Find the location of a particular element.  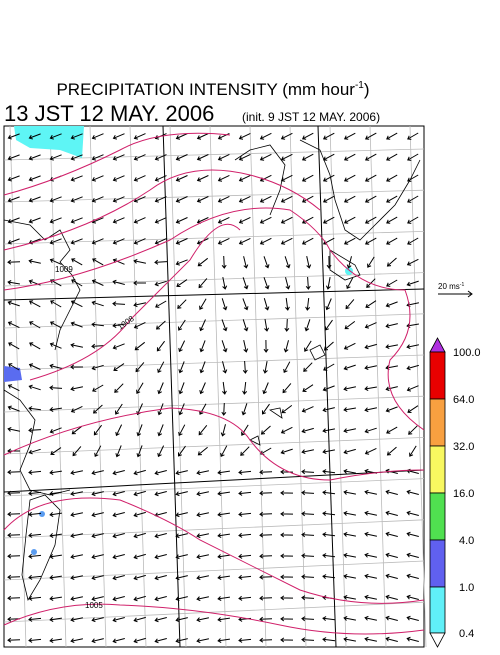

wind-scale-label: 20 ms-1 is located at coordinates (451, 286).